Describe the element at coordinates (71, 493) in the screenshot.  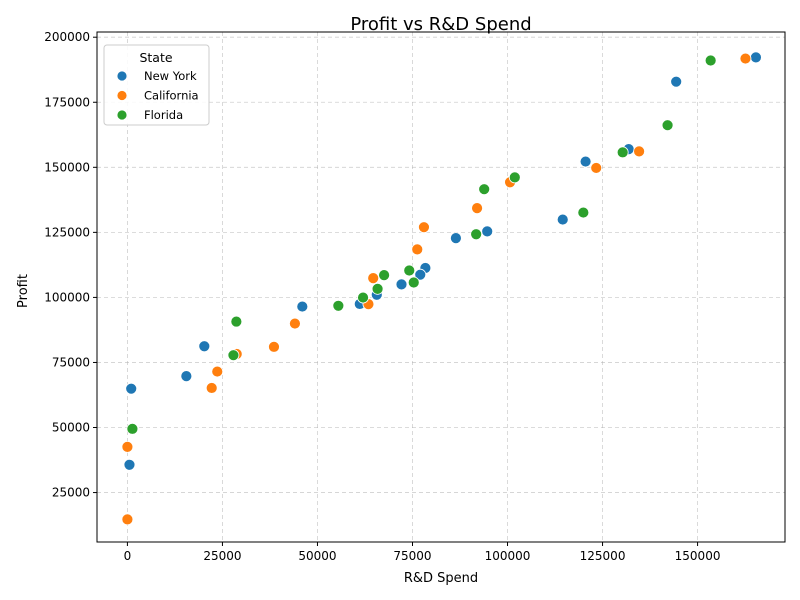
I see `y-tick-label: 25000` at that location.